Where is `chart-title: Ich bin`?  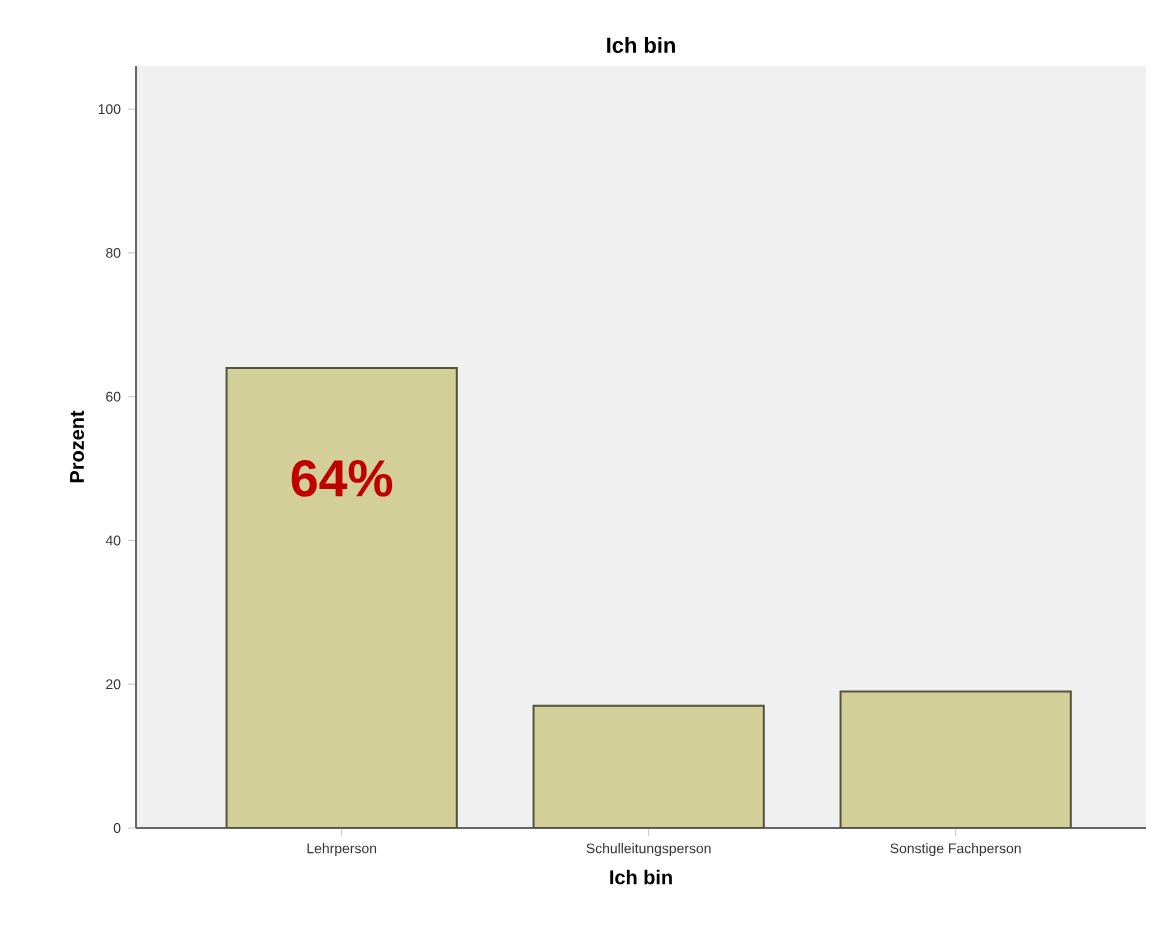 chart-title: Ich bin is located at coordinates (641, 44).